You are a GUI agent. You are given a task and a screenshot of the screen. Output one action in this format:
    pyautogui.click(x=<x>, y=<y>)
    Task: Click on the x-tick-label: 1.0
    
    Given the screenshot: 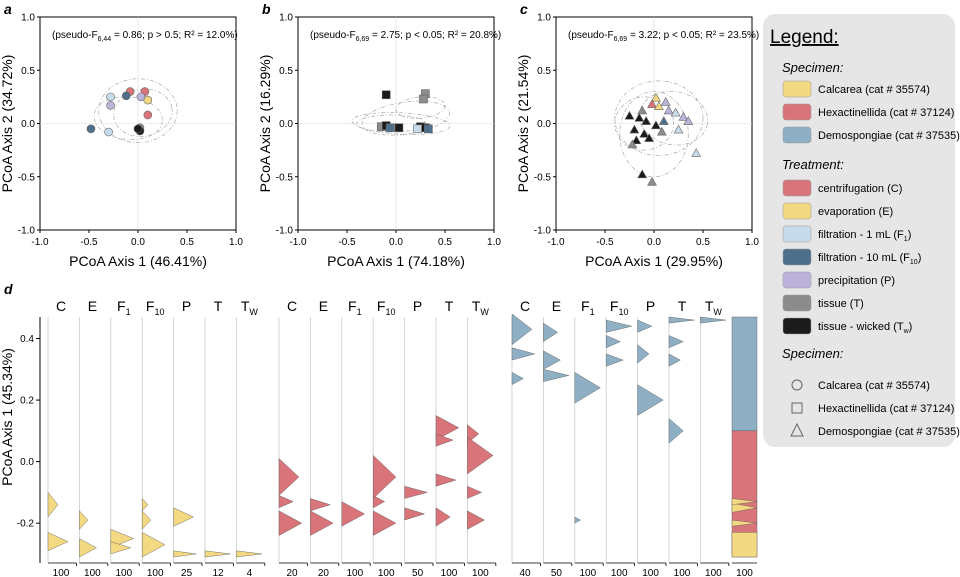 What is the action you would take?
    pyautogui.click(x=236, y=242)
    